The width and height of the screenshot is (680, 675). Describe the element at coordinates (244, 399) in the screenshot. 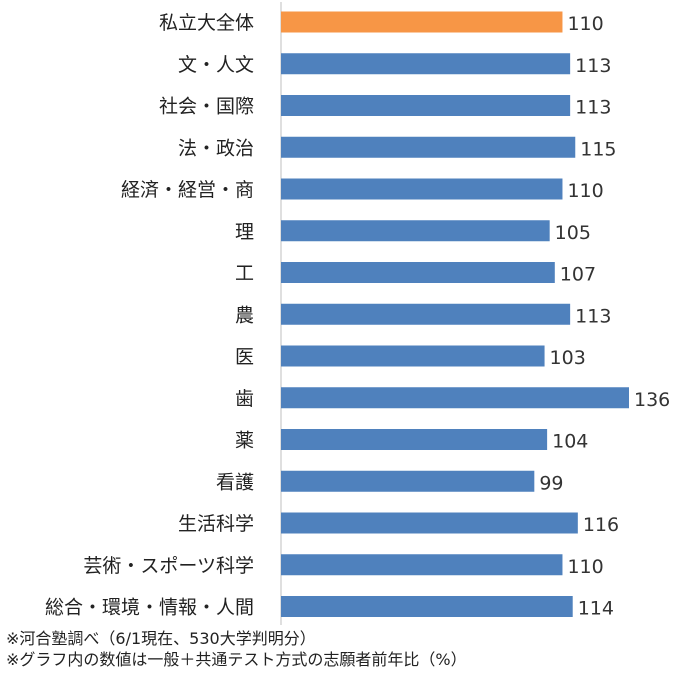

I see `category-label: 歯` at that location.